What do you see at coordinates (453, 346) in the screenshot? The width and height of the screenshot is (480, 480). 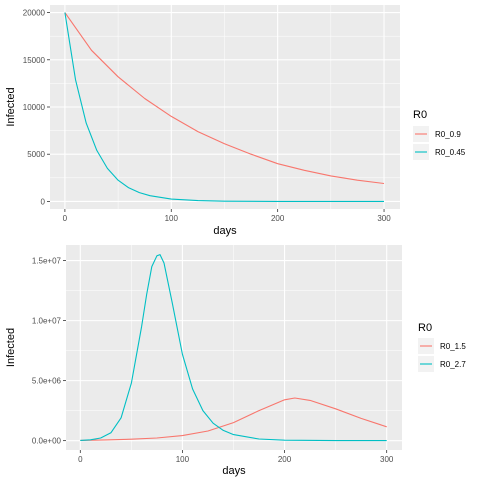 I see `legend-label: R0_1.5` at bounding box center [453, 346].